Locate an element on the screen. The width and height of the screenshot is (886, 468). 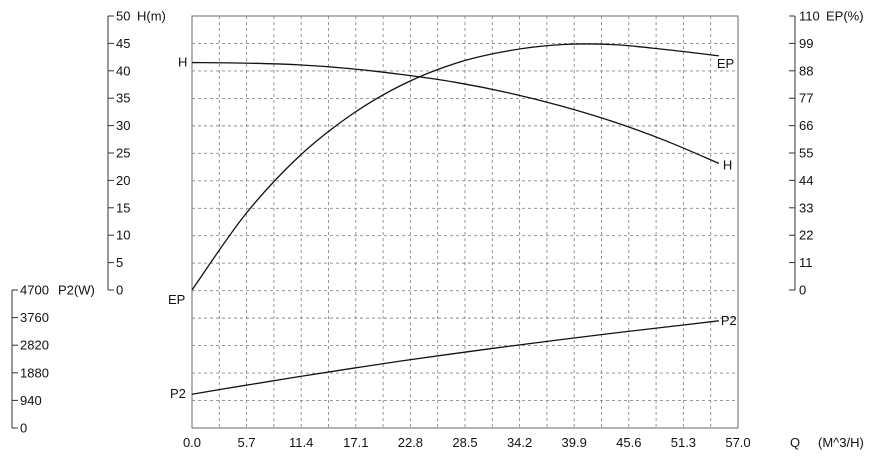
x-axis-tick-label: 17.1 is located at coordinates (355, 442).